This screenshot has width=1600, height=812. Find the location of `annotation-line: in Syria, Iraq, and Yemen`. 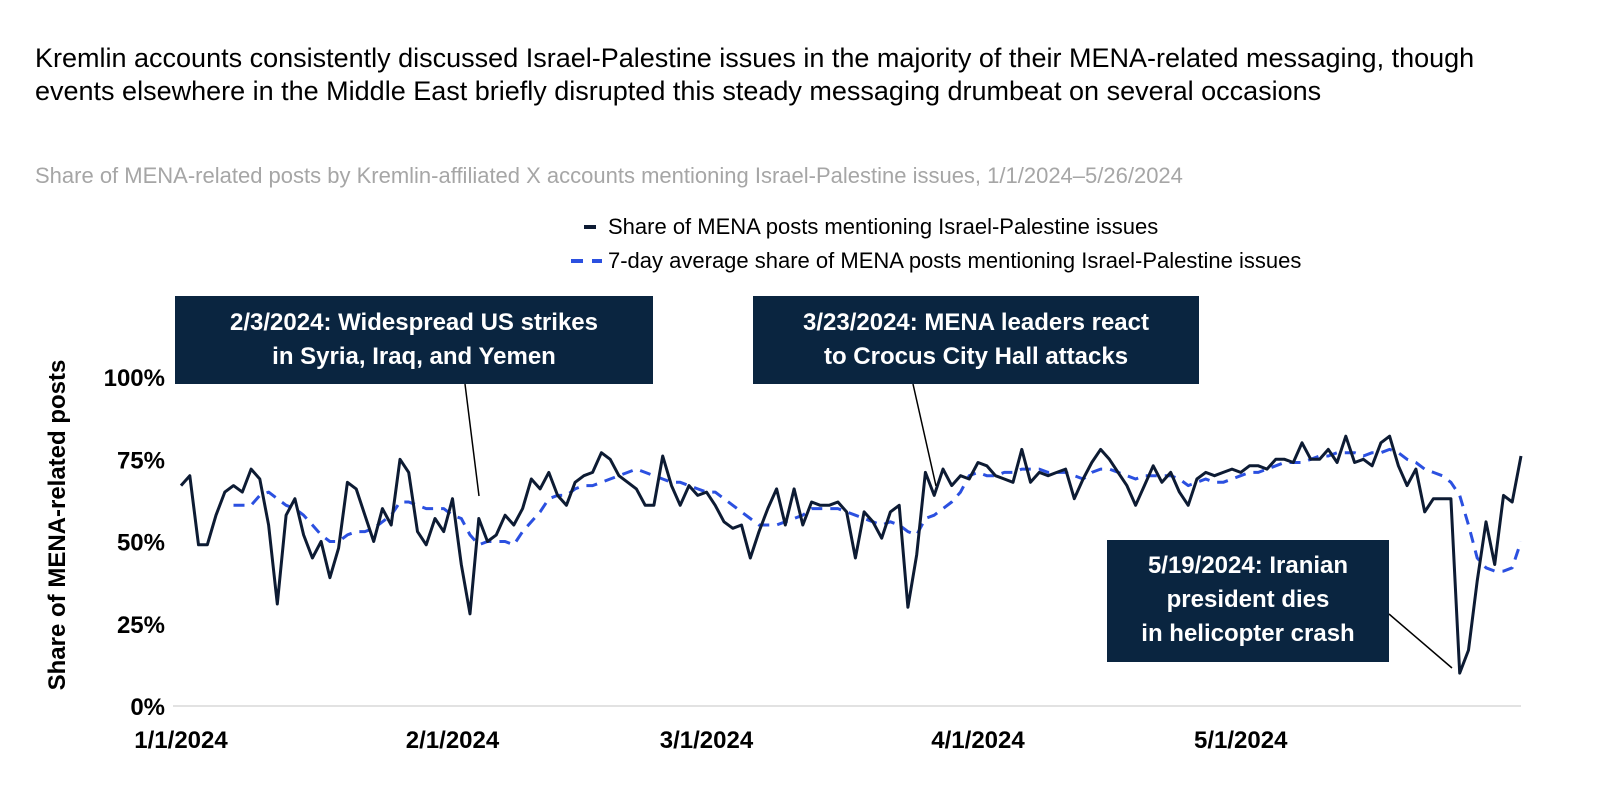

annotation-line: in Syria, Iraq, and Yemen is located at coordinates (414, 356).